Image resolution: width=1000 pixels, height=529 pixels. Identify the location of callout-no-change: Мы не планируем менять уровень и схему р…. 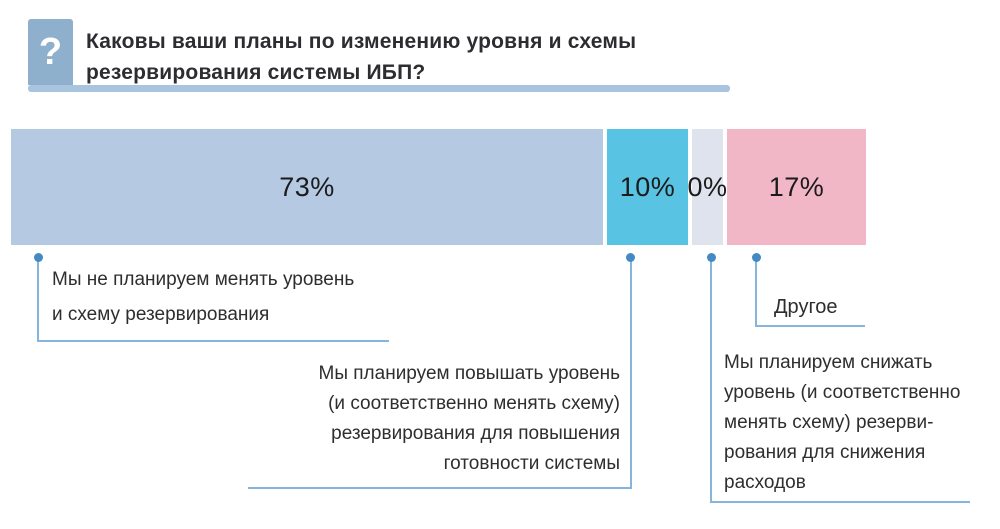
(211, 297).